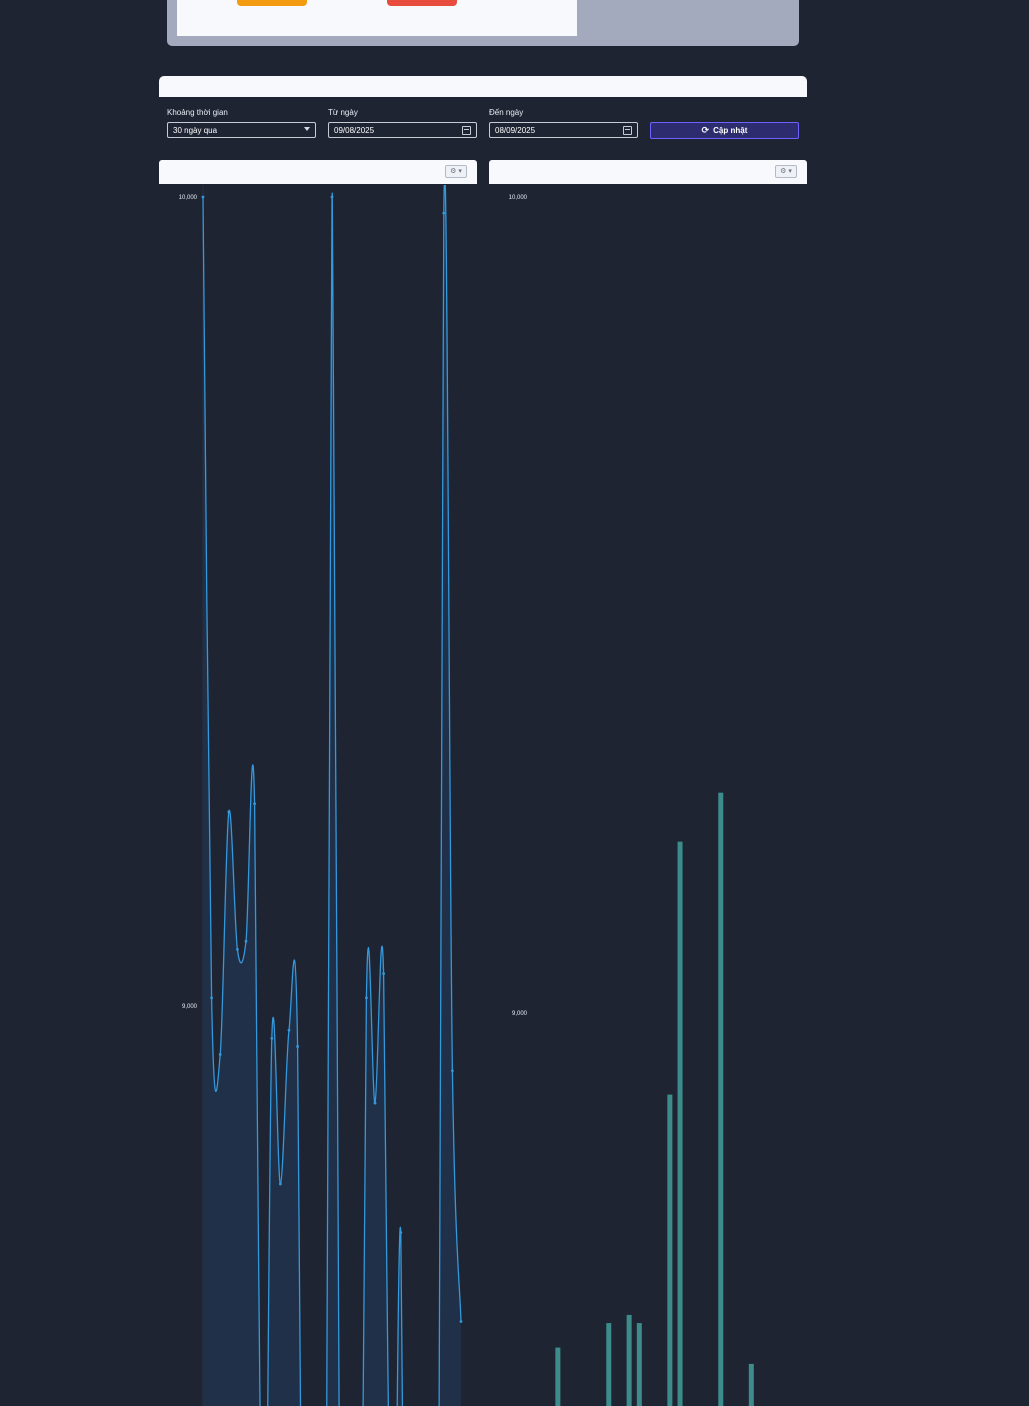 Image resolution: width=1029 pixels, height=1406 pixels. Describe the element at coordinates (197, 112) in the screenshot. I see `range-label: Khoảng thời gian` at that location.